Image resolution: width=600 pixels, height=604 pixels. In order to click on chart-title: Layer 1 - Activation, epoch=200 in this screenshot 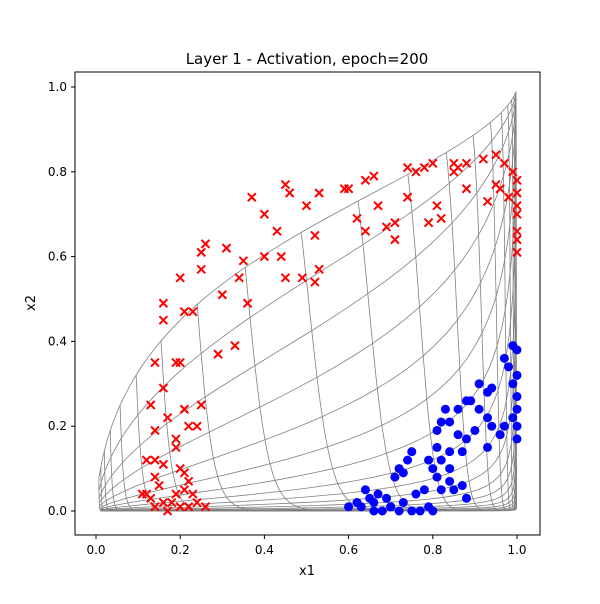, I will do `click(307, 59)`.